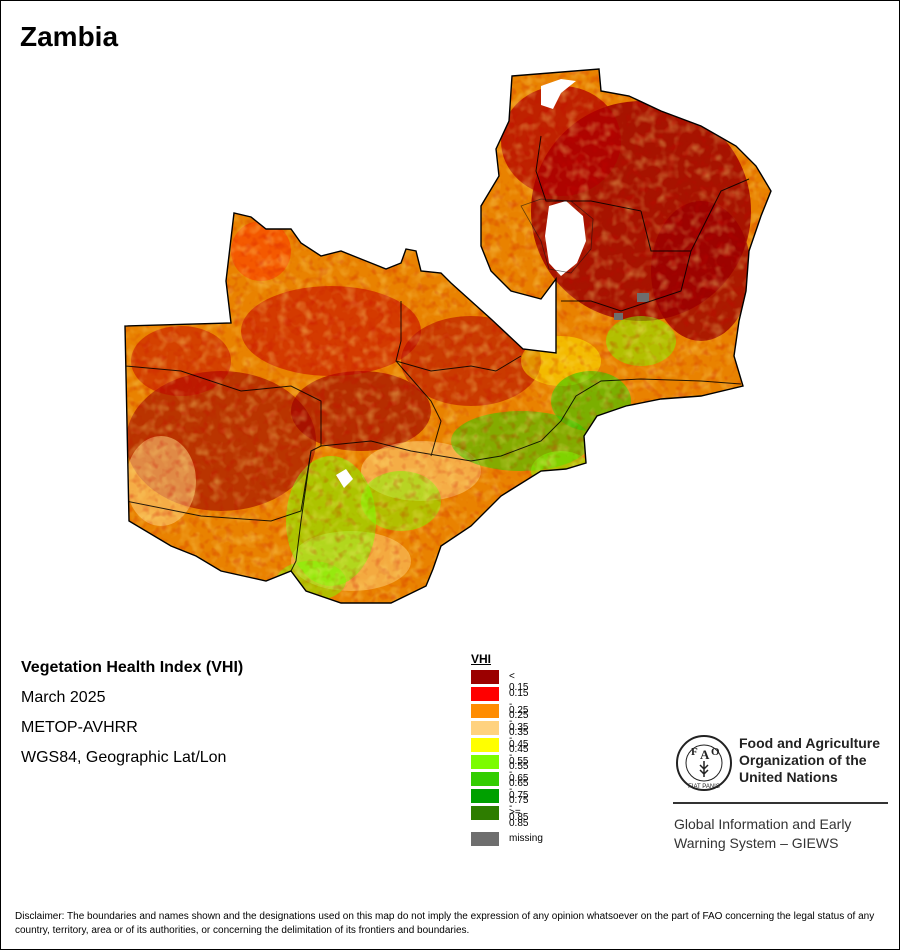 Image resolution: width=900 pixels, height=950 pixels. What do you see at coordinates (715, 752) in the screenshot?
I see `fao-letter-o: O` at bounding box center [715, 752].